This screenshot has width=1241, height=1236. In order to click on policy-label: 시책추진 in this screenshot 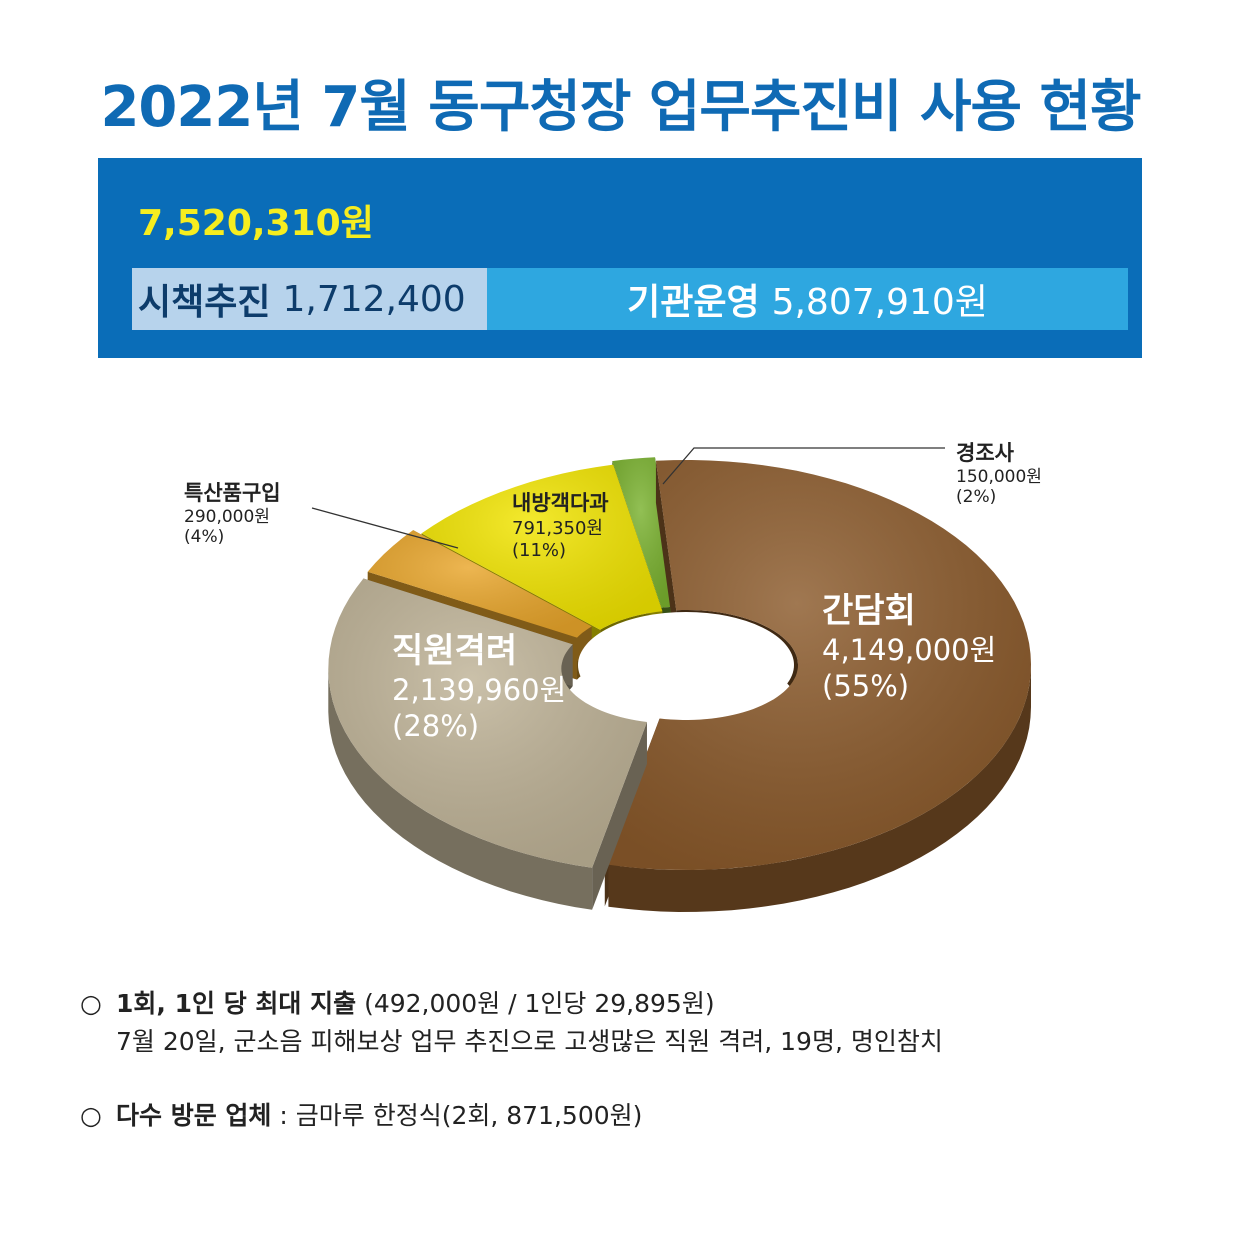, I will do `click(204, 302)`.